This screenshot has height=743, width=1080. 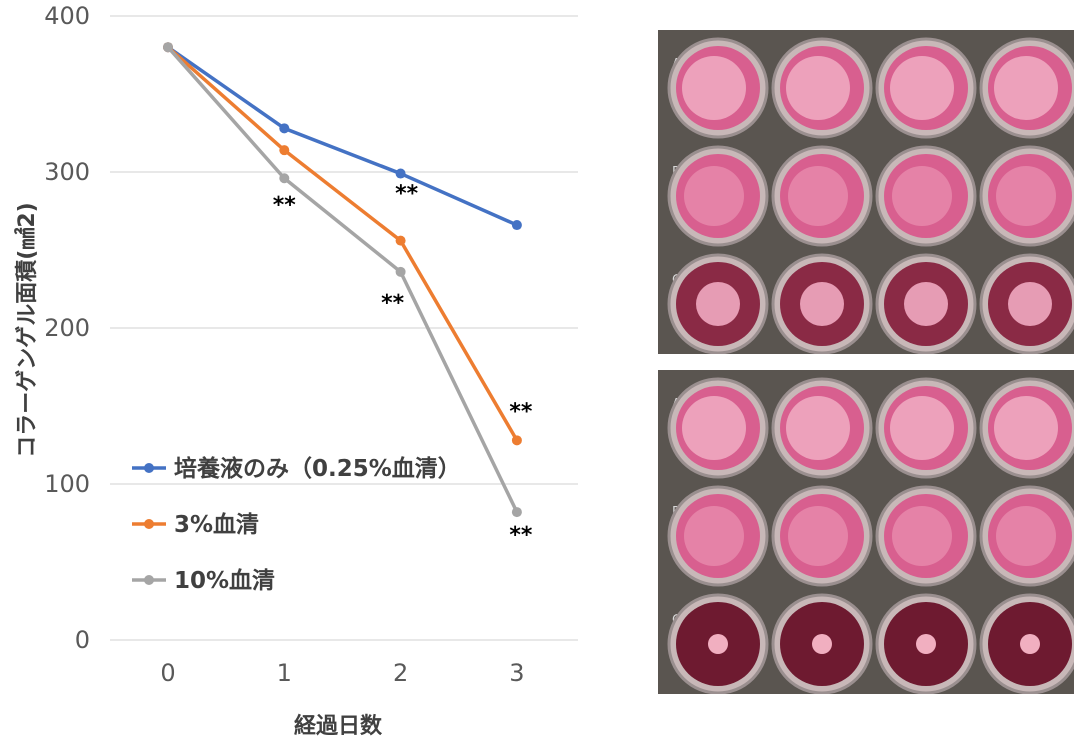 What do you see at coordinates (224, 580) in the screenshot?
I see `legend-label: 10%血清` at bounding box center [224, 580].